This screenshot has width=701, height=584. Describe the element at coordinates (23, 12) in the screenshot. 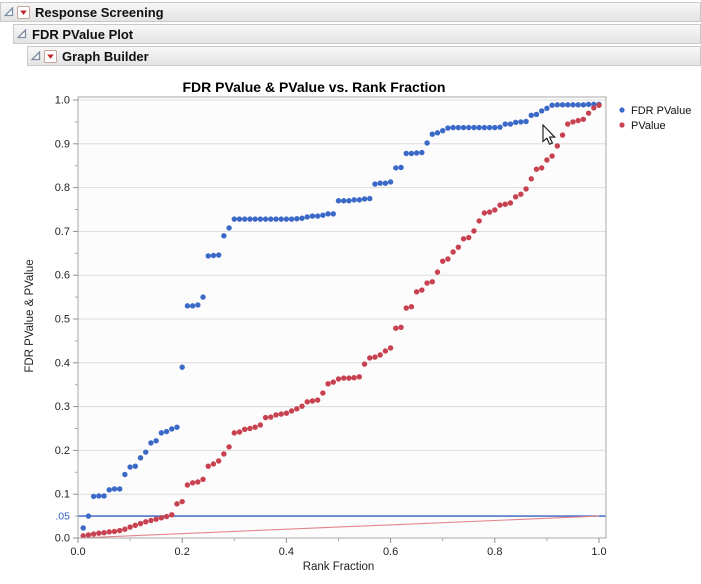

I see `red-triangle-menu-icon` at that location.